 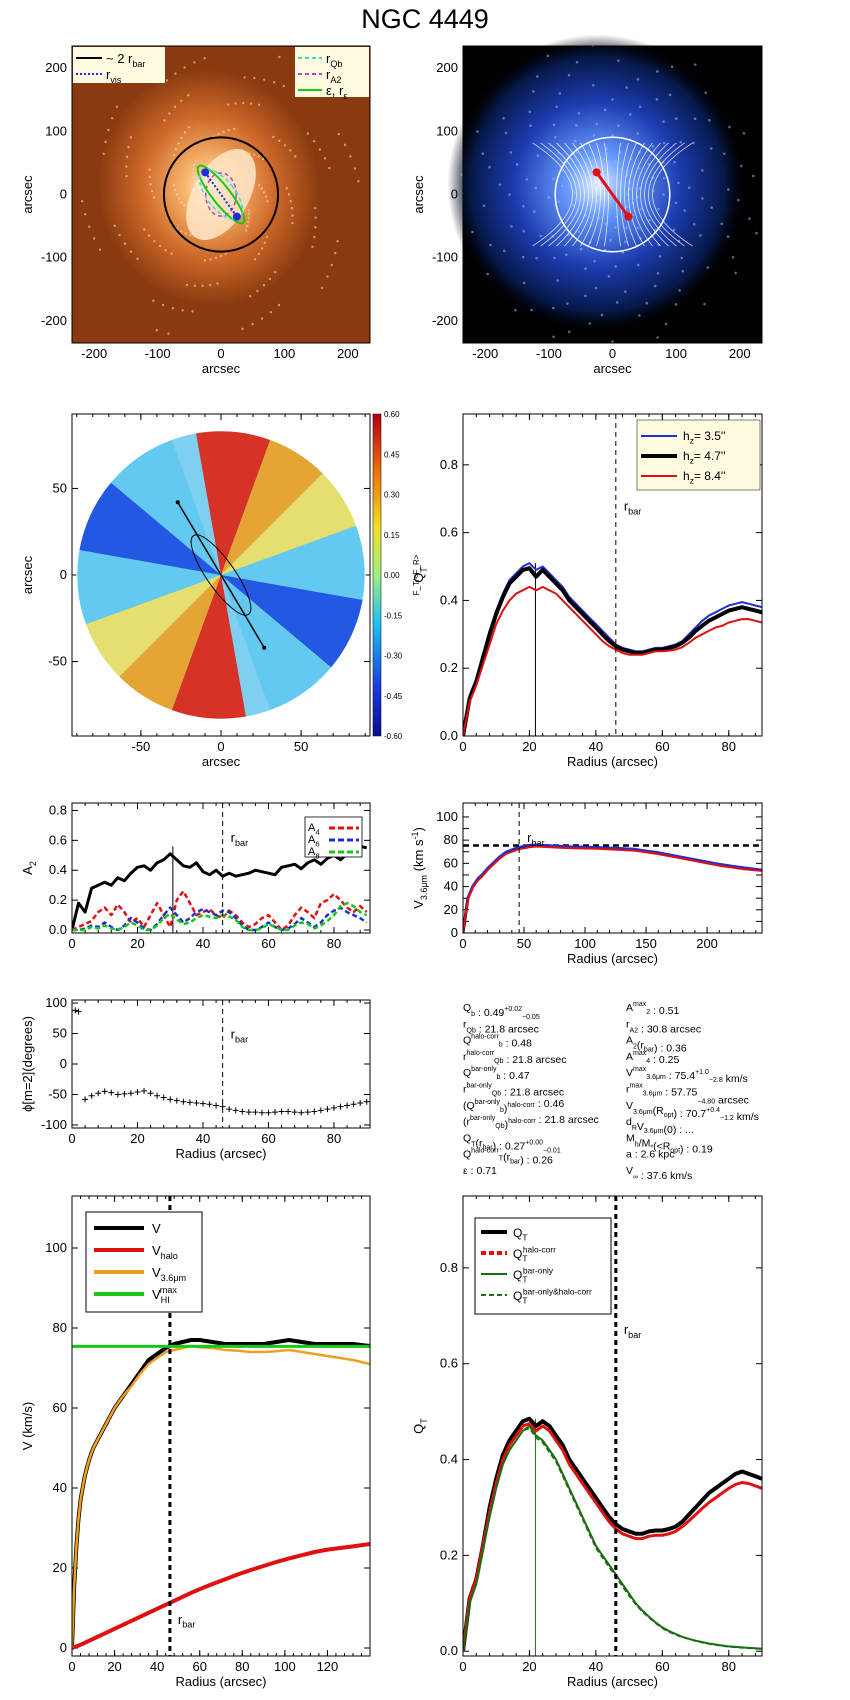 What do you see at coordinates (58, 929) in the screenshot?
I see `y-tick-label: 0.0` at bounding box center [58, 929].